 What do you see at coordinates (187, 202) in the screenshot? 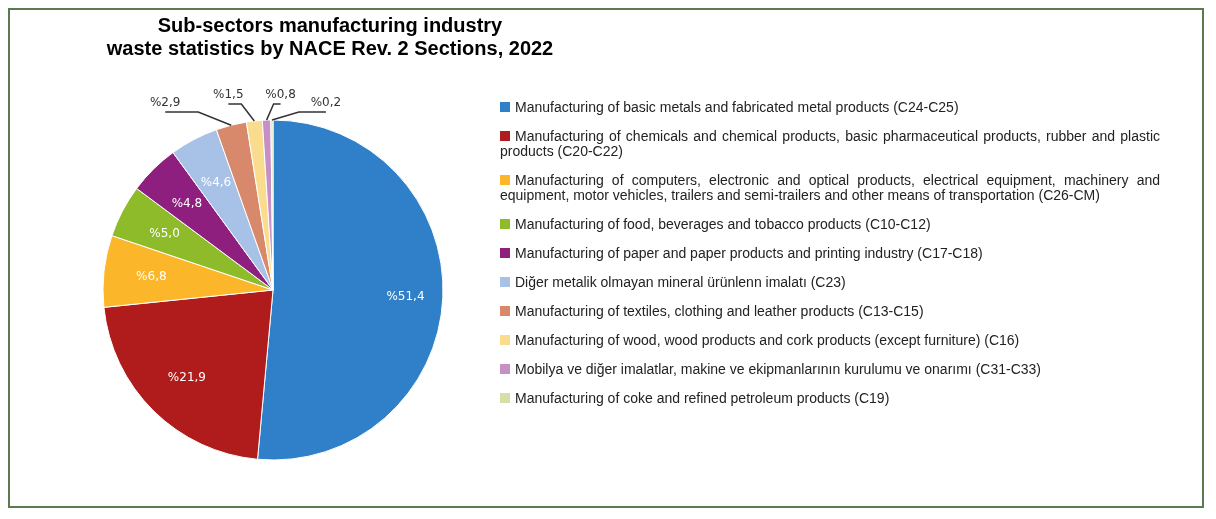
I see `data-label: %4,8` at bounding box center [187, 202].